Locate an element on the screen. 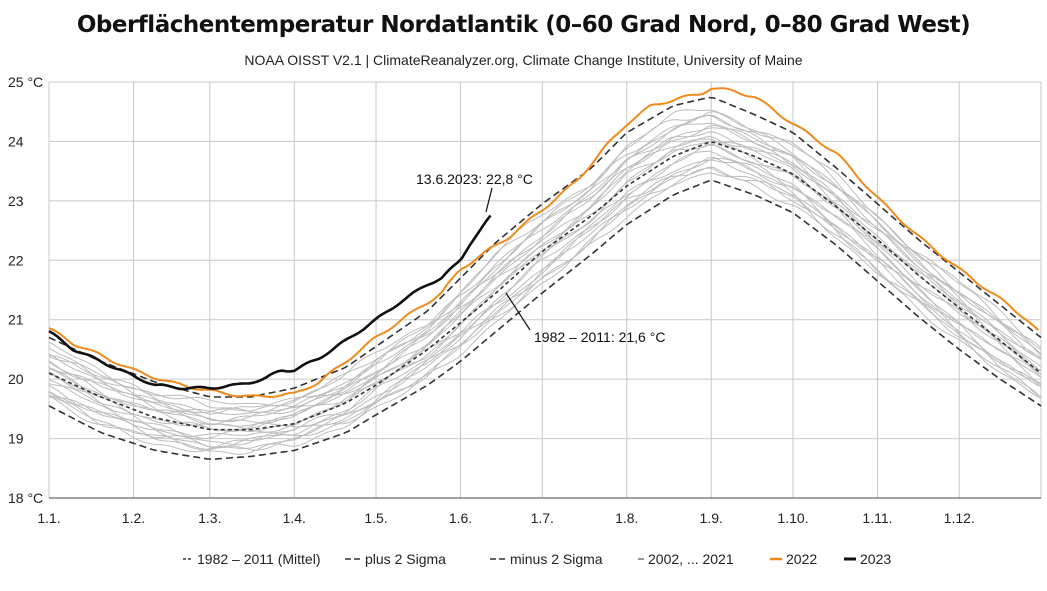 This screenshot has height=591, width=1047. annotation-2023-leader is located at coordinates (489, 200).